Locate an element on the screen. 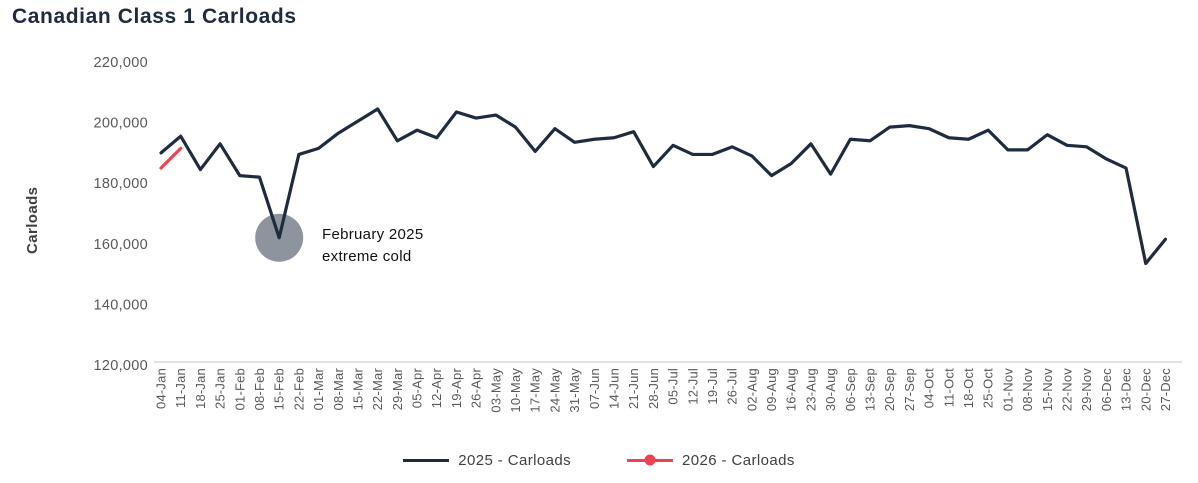 This screenshot has width=1198, height=483. series-line-2026 is located at coordinates (171, 158).